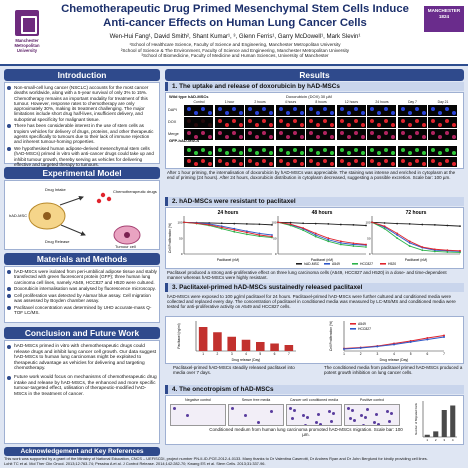 The width and height of the screenshot is (468, 468). I want to click on section-acknowledgement: Acknowledgement and Key References, so click(82, 451).